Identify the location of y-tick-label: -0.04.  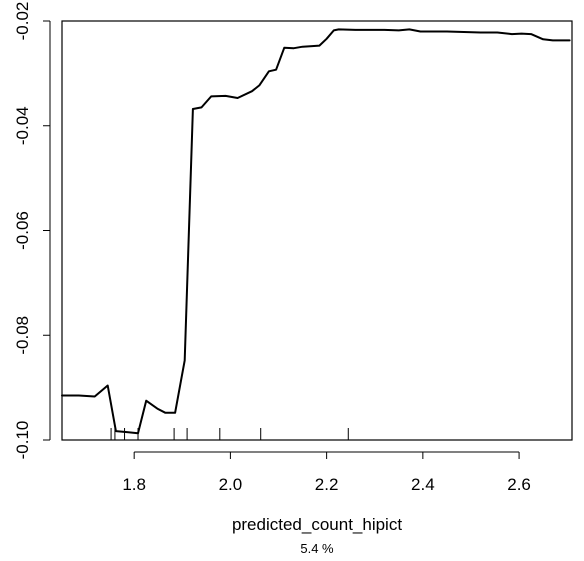
(22, 125).